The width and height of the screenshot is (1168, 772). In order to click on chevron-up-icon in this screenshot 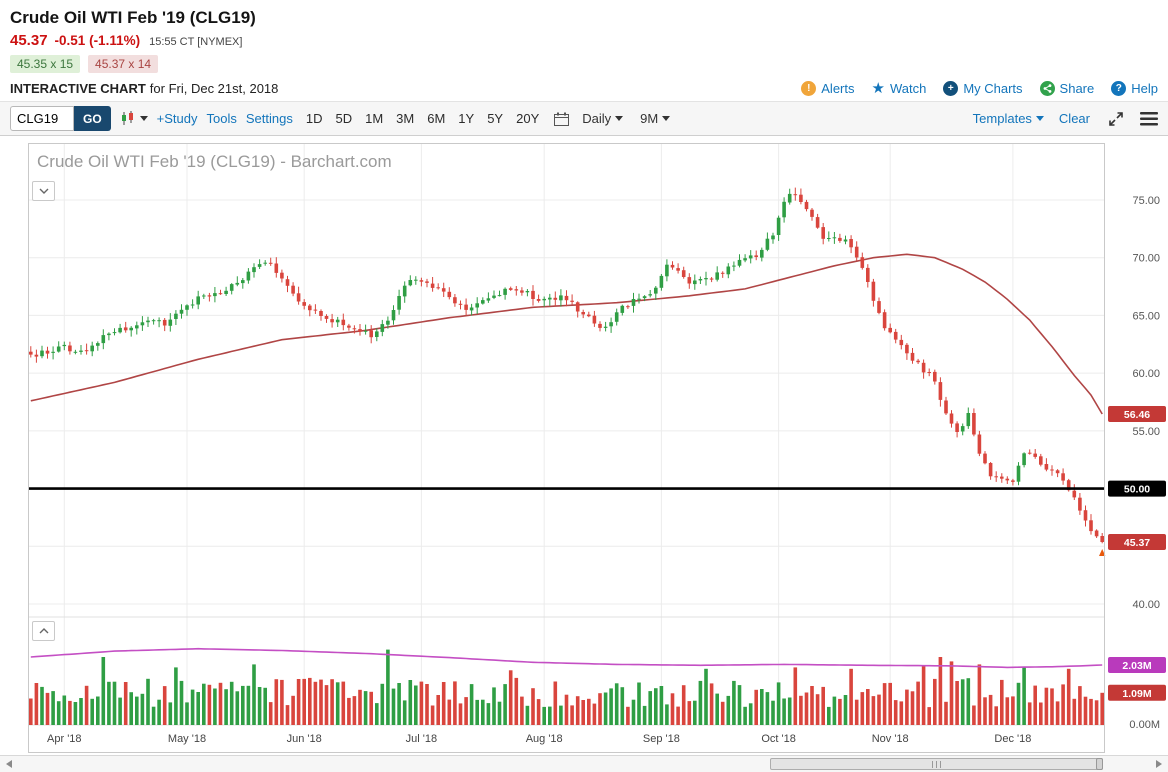, I will do `click(43, 631)`.